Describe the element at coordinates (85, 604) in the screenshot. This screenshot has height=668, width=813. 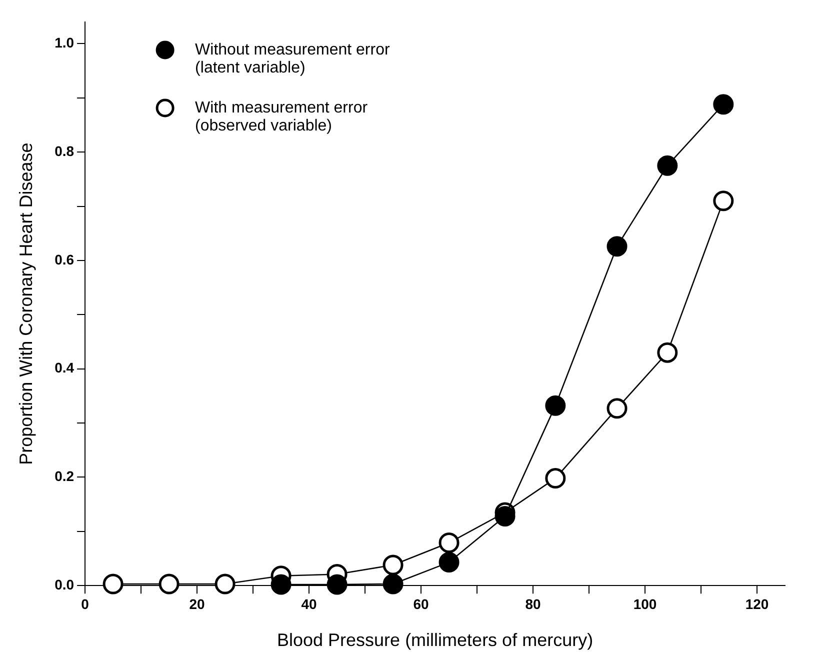
I see `x-tick-label: 0` at that location.